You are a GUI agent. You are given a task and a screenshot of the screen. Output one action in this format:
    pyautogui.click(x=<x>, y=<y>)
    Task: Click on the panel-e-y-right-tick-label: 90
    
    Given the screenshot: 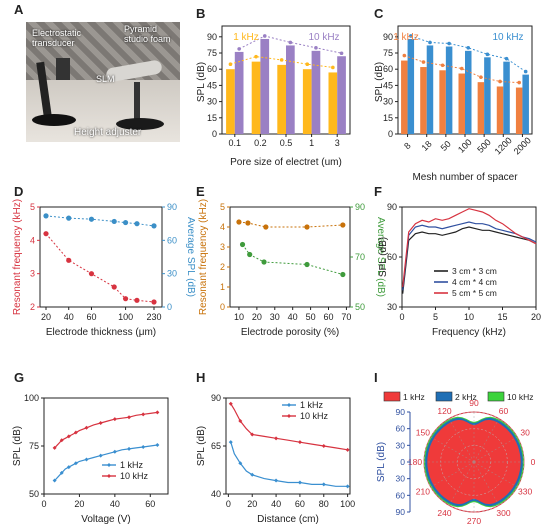 What is the action you would take?
    pyautogui.click(x=360, y=207)
    